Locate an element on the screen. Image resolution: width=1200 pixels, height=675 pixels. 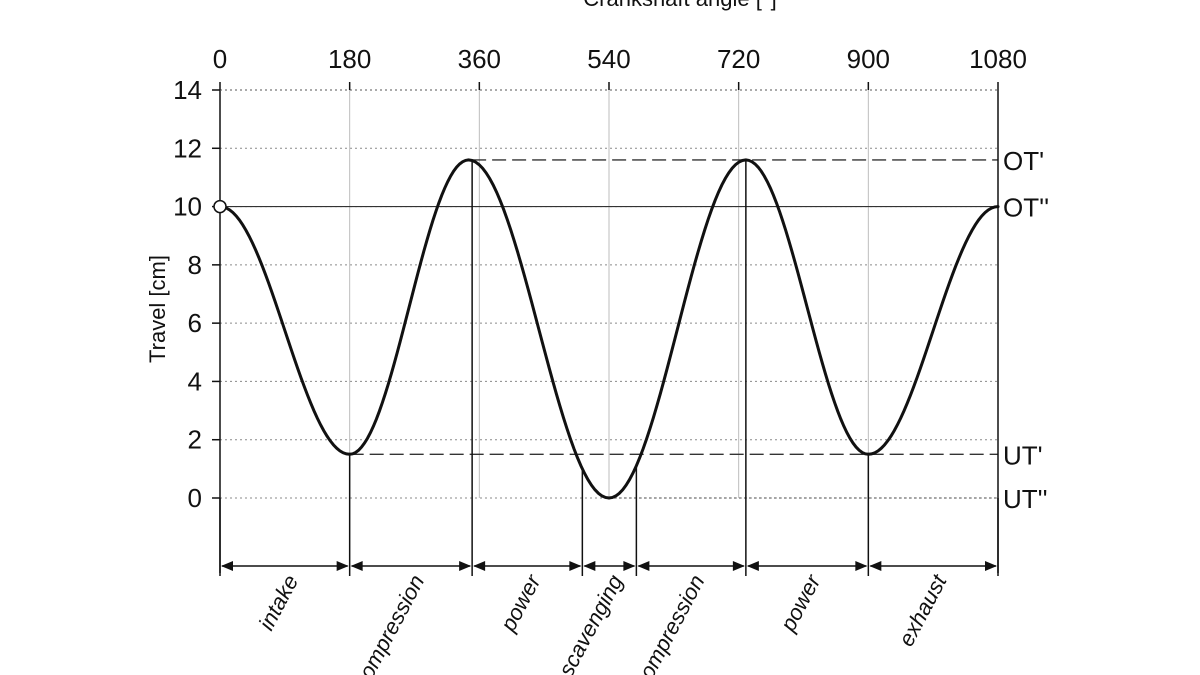
x-tick-label: 180 is located at coordinates (349, 59).